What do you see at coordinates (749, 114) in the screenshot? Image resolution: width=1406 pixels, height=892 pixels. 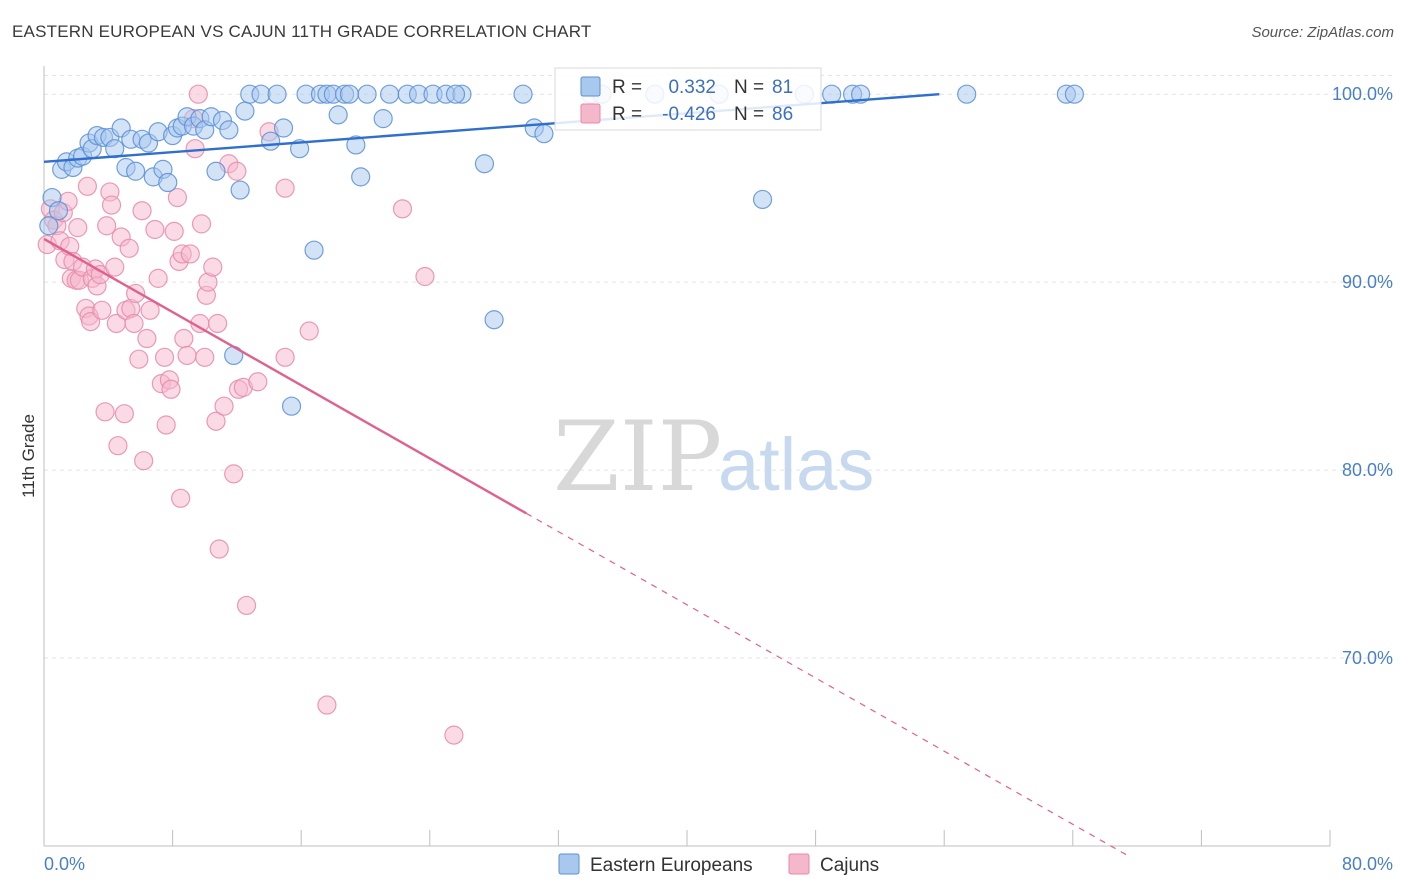 I see `legend-n-label-2: N =` at bounding box center [749, 114].